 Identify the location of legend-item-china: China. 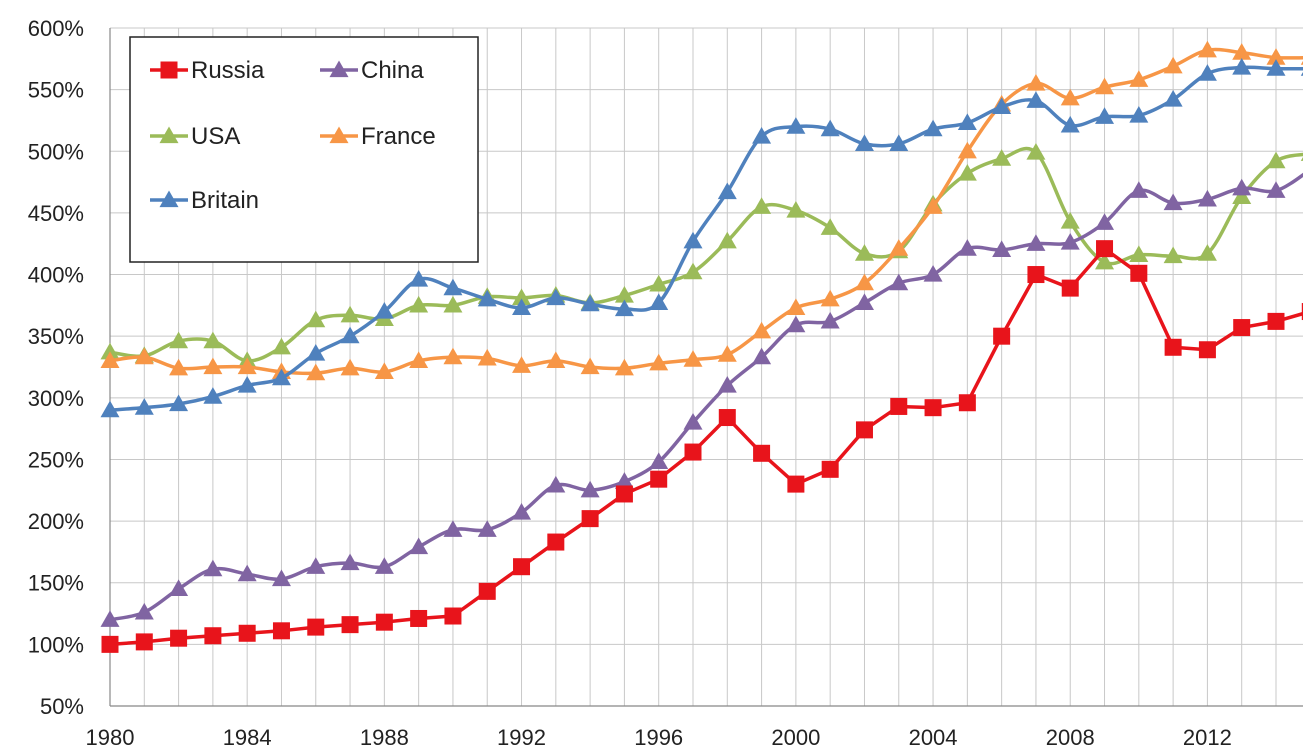
(372, 70).